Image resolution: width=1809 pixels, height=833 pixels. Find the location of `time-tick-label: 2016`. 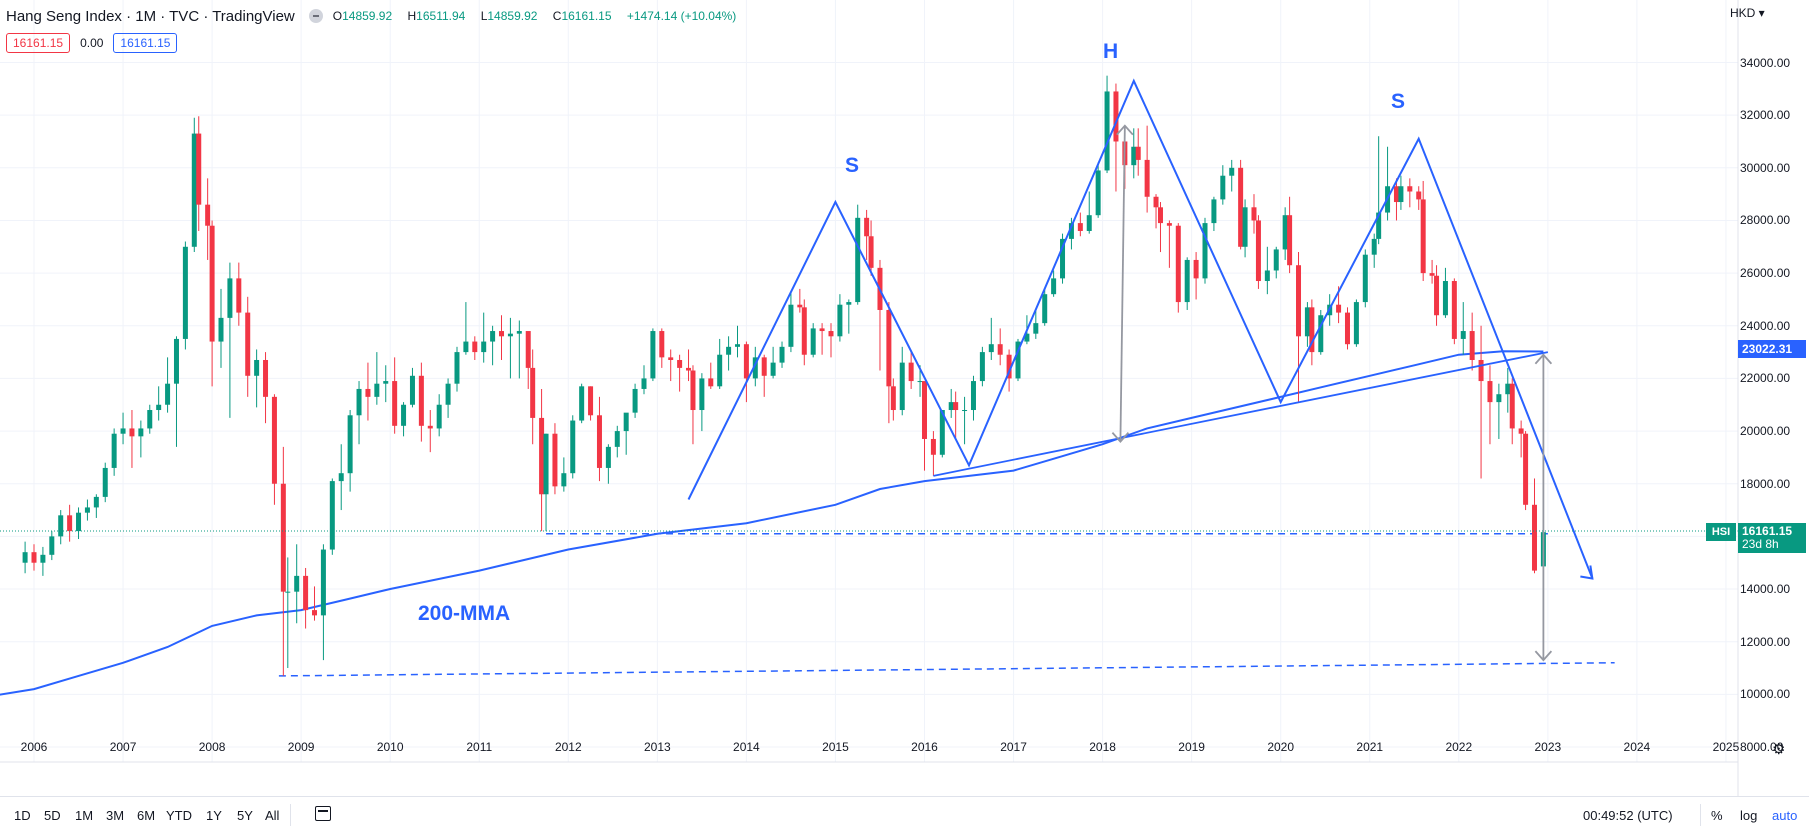

time-tick-label: 2016 is located at coordinates (924, 747).